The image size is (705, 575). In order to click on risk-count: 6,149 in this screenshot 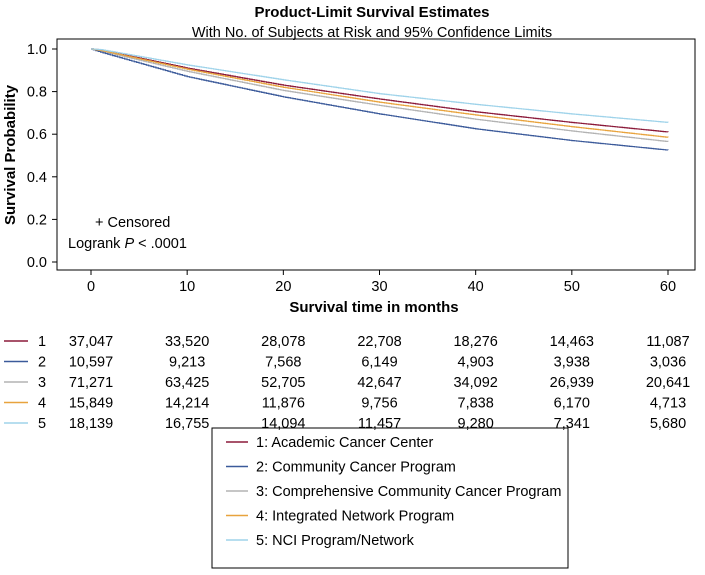, I will do `click(379, 363)`.